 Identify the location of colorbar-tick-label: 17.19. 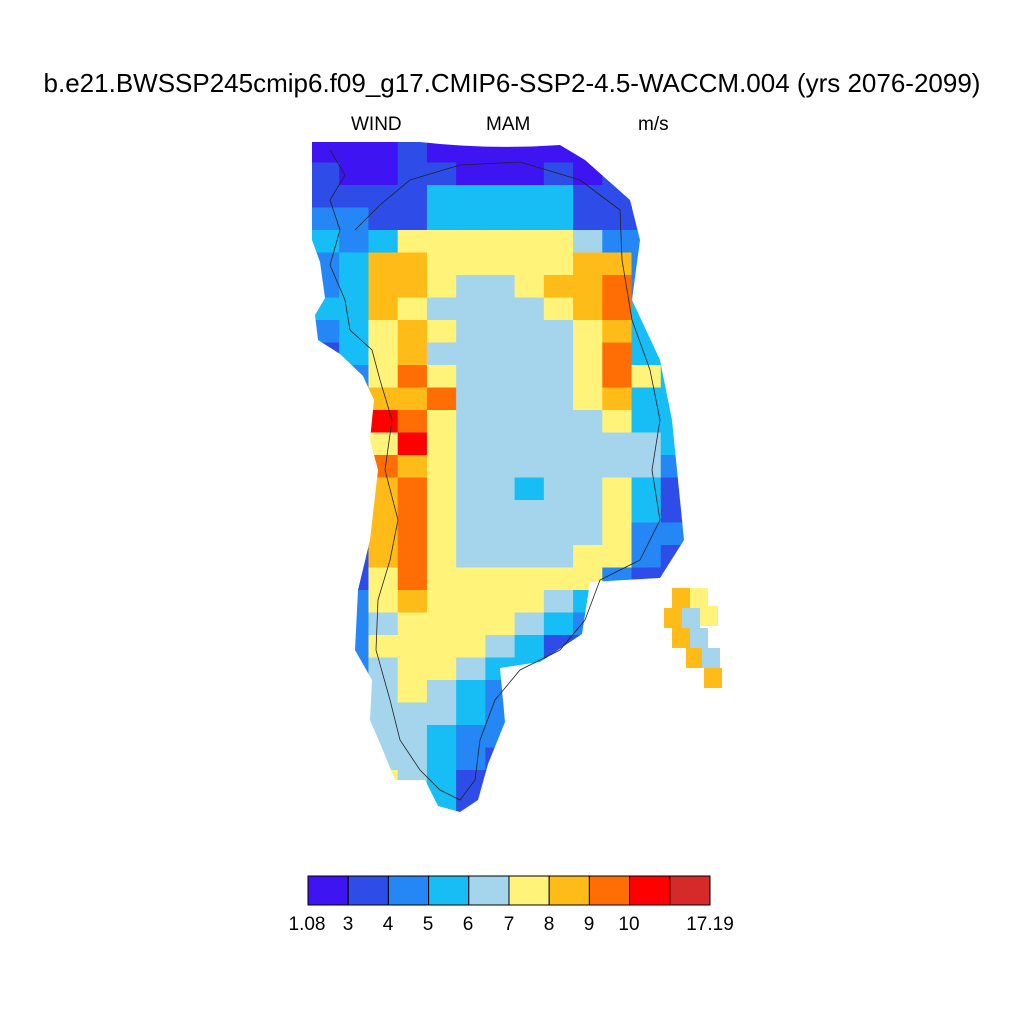
(710, 924).